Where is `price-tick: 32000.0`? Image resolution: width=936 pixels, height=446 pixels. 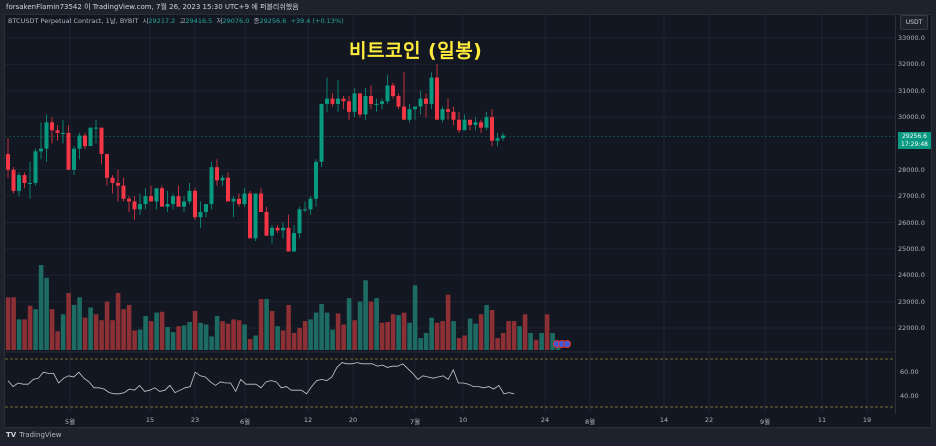 price-tick: 32000.0 is located at coordinates (911, 64).